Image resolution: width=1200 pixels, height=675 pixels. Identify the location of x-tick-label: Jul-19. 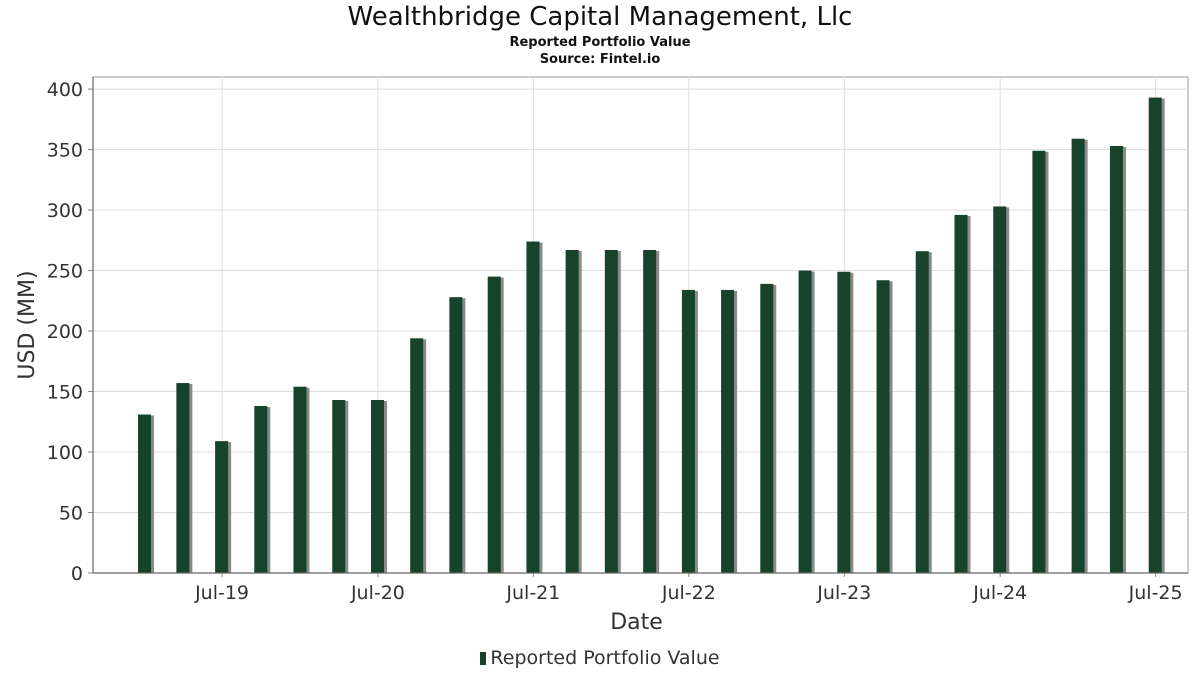
(221, 593).